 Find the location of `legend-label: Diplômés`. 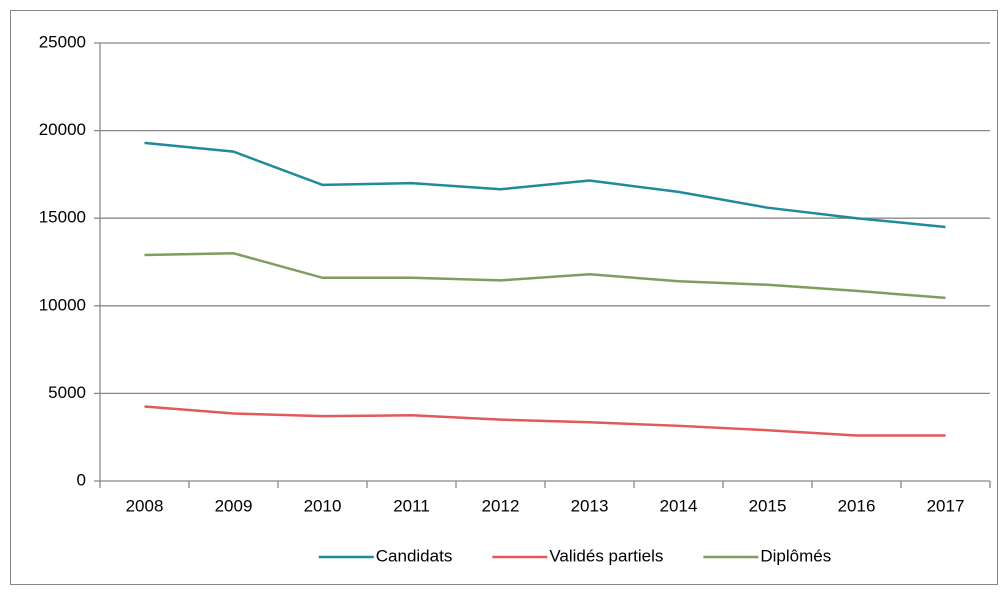

legend-label: Diplômés is located at coordinates (795, 555).